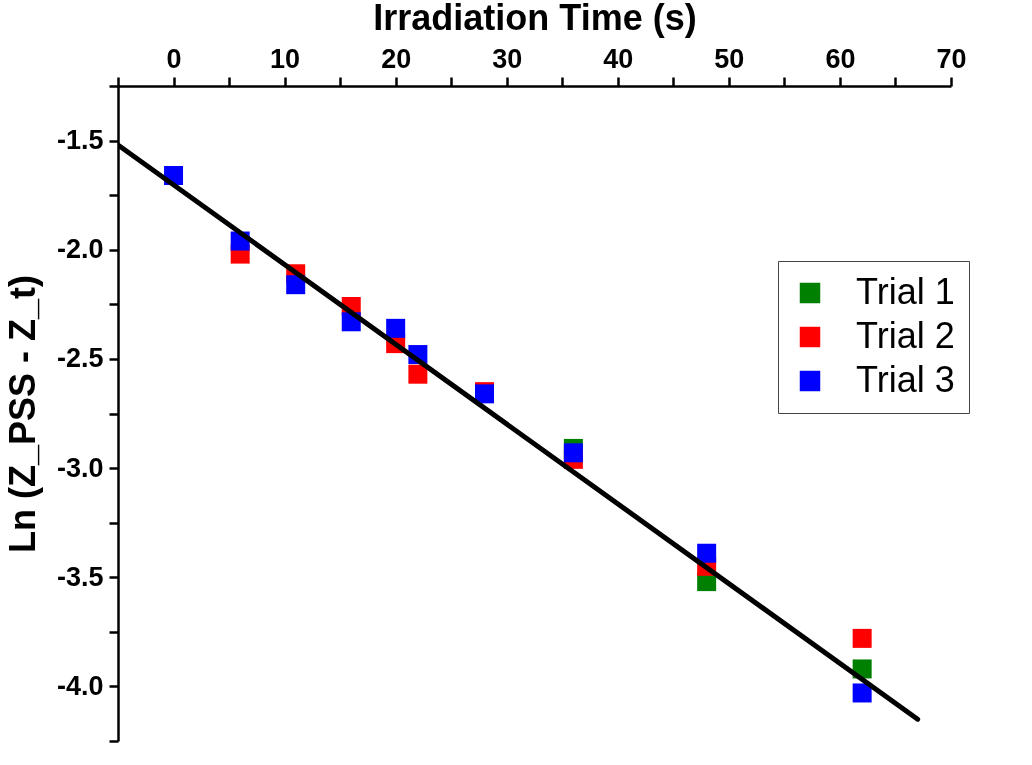  What do you see at coordinates (507, 58) in the screenshot?
I see `x-tick-label: 30` at bounding box center [507, 58].